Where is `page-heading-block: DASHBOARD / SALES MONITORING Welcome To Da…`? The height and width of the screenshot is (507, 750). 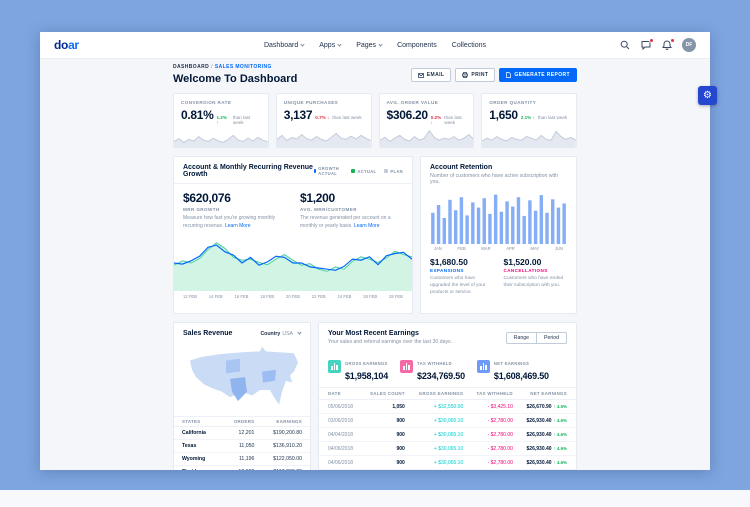
page-heading-block: DASHBOARD / SALES MONITORING Welcome To Da… is located at coordinates (235, 74).